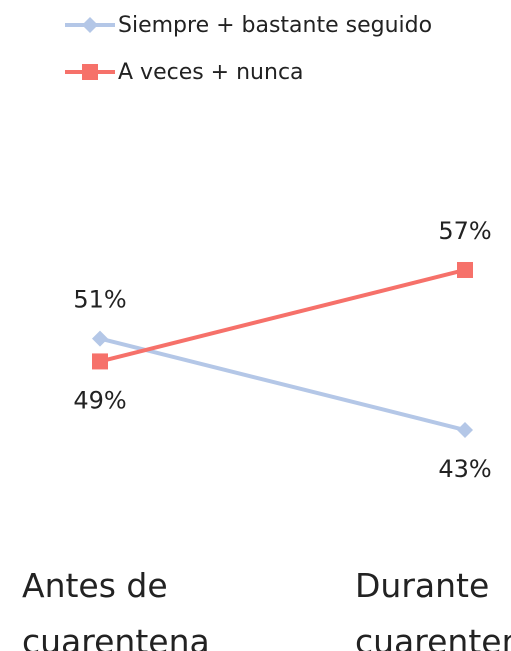 This screenshot has width=511, height=651. I want to click on data-label: 57%, so click(464, 231).